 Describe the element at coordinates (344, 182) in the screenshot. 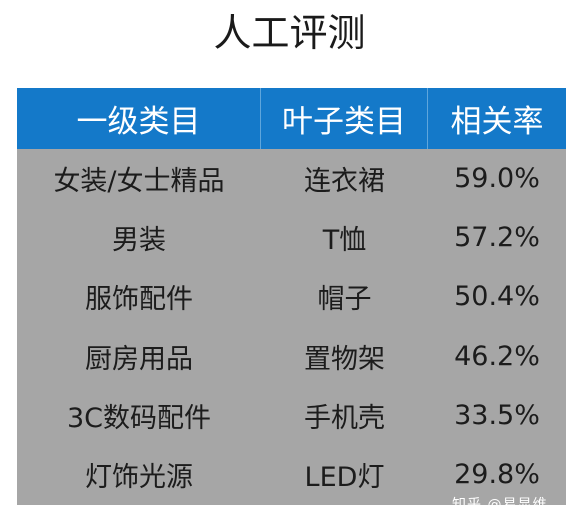

I see `cell-leaf-category: 连衣裙` at that location.